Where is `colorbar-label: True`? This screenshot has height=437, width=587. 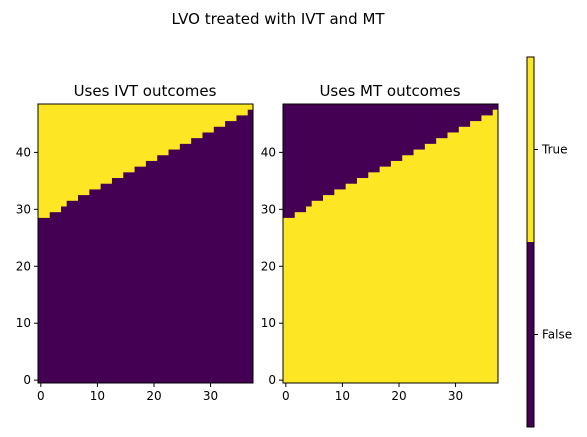
colorbar-label: True is located at coordinates (554, 150).